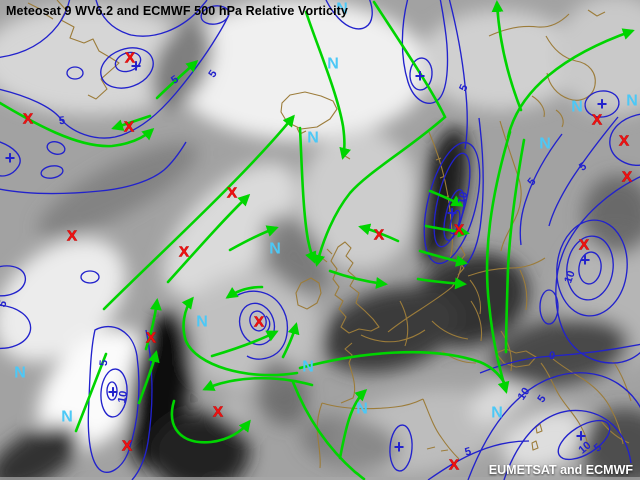 The height and width of the screenshot is (480, 640). Describe the element at coordinates (552, 356) in the screenshot. I see `contour-value-label: 0` at that location.